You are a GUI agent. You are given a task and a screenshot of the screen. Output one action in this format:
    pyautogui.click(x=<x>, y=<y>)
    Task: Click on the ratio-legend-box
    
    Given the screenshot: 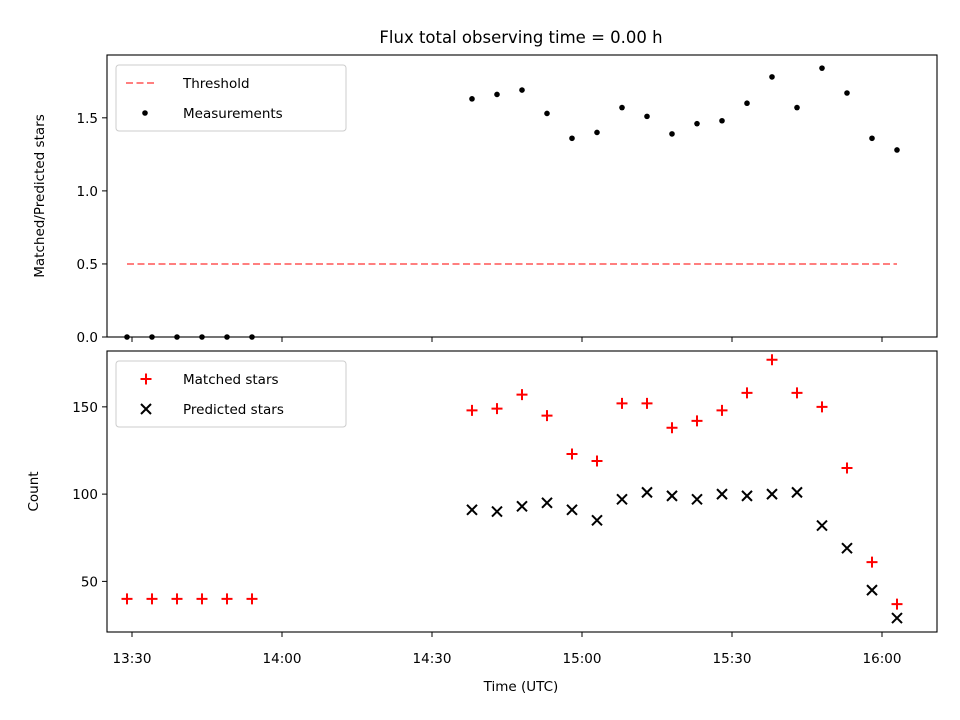 What is the action you would take?
    pyautogui.click(x=231, y=98)
    